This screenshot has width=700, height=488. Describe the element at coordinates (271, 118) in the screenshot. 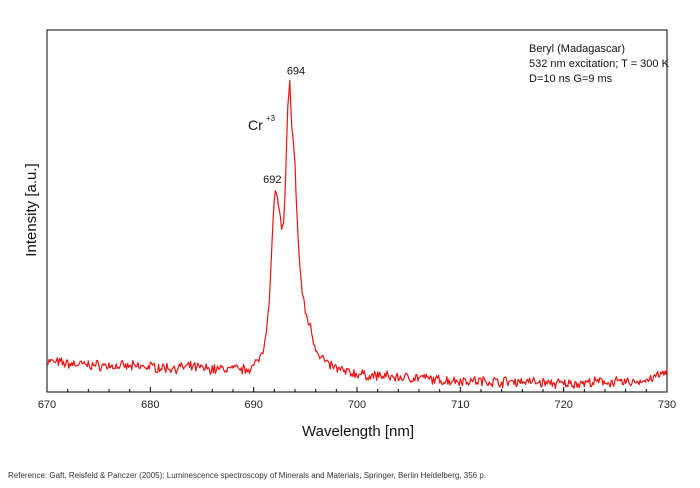

I see `species-charge: +3` at that location.